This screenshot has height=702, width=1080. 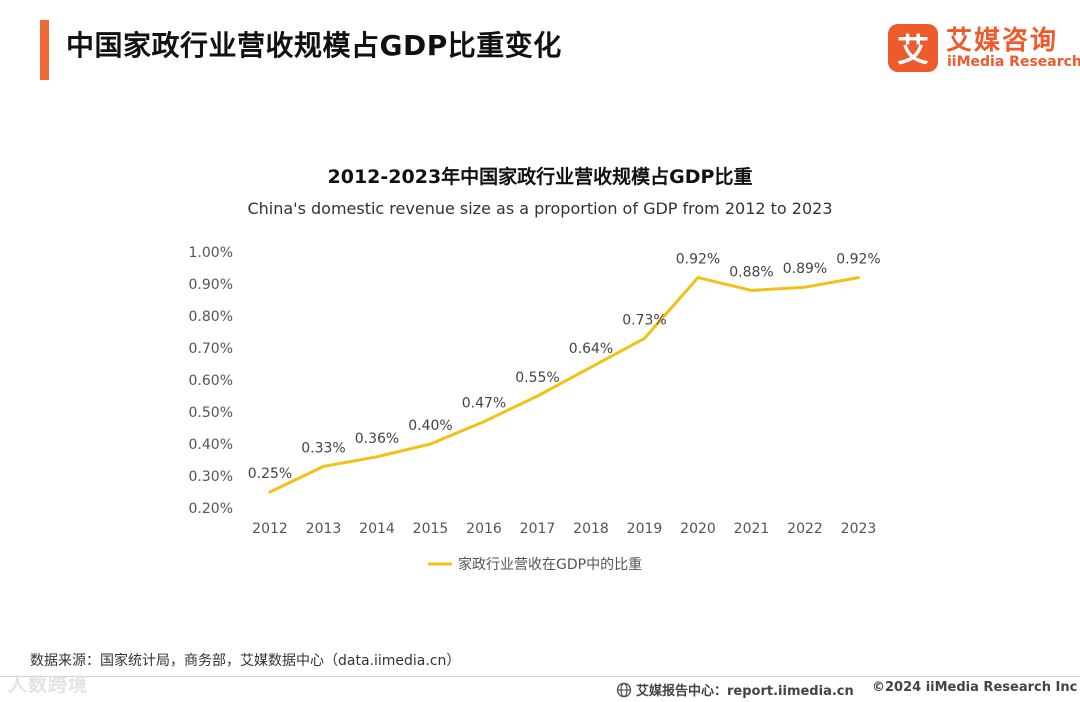 What do you see at coordinates (859, 529) in the screenshot?
I see `x-tick-label: 2023` at bounding box center [859, 529].